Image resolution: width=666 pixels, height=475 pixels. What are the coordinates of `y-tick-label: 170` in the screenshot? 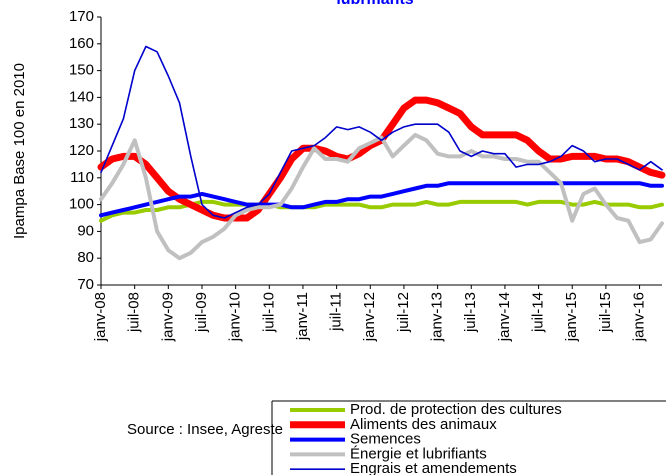 It's located at (81, 16).